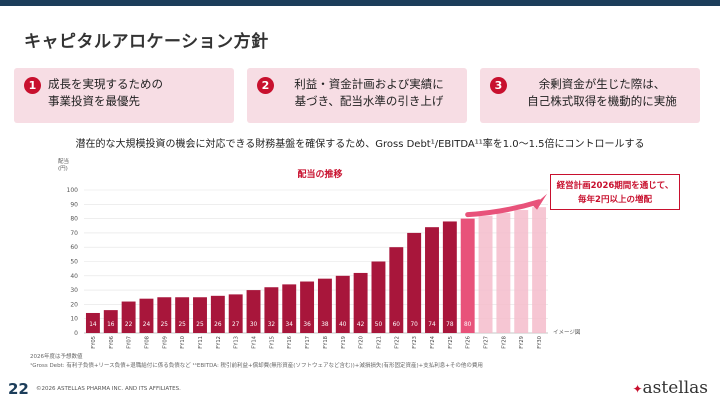  Describe the element at coordinates (56, 357) in the screenshot. I see `footnote-forecast: 2026年度は予想数値` at that location.